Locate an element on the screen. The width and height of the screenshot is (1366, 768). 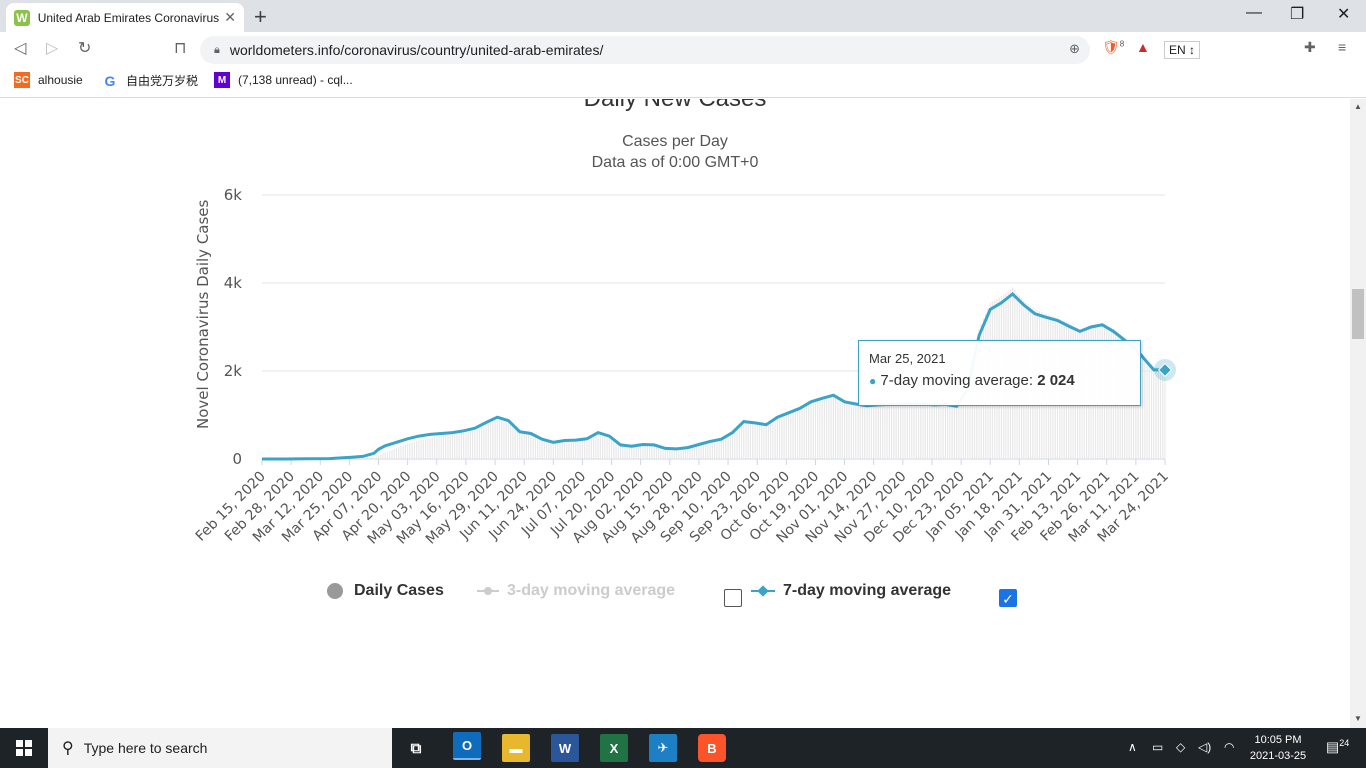
scroll-up-icon: ▲ is located at coordinates (1358, 106).